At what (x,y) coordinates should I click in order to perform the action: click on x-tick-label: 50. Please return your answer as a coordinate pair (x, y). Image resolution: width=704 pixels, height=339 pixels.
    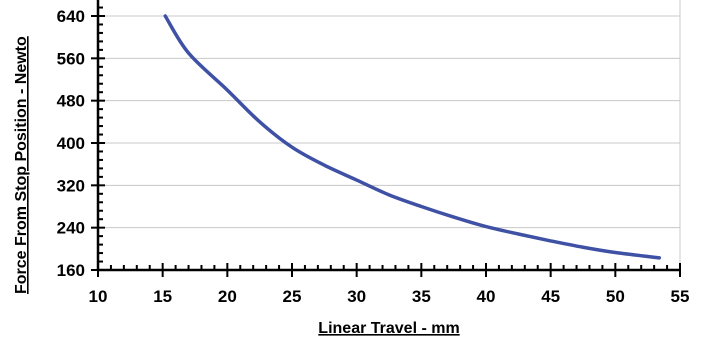
    Looking at the image, I should click on (615, 296).